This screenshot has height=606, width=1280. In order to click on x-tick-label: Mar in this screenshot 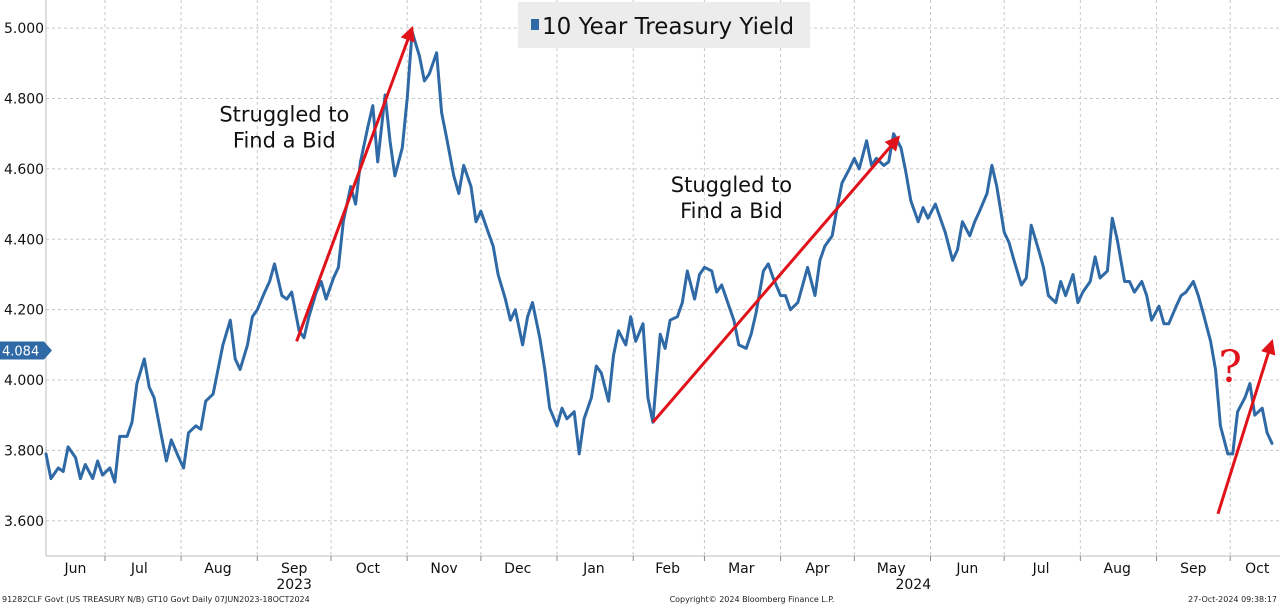, I will do `click(741, 569)`.